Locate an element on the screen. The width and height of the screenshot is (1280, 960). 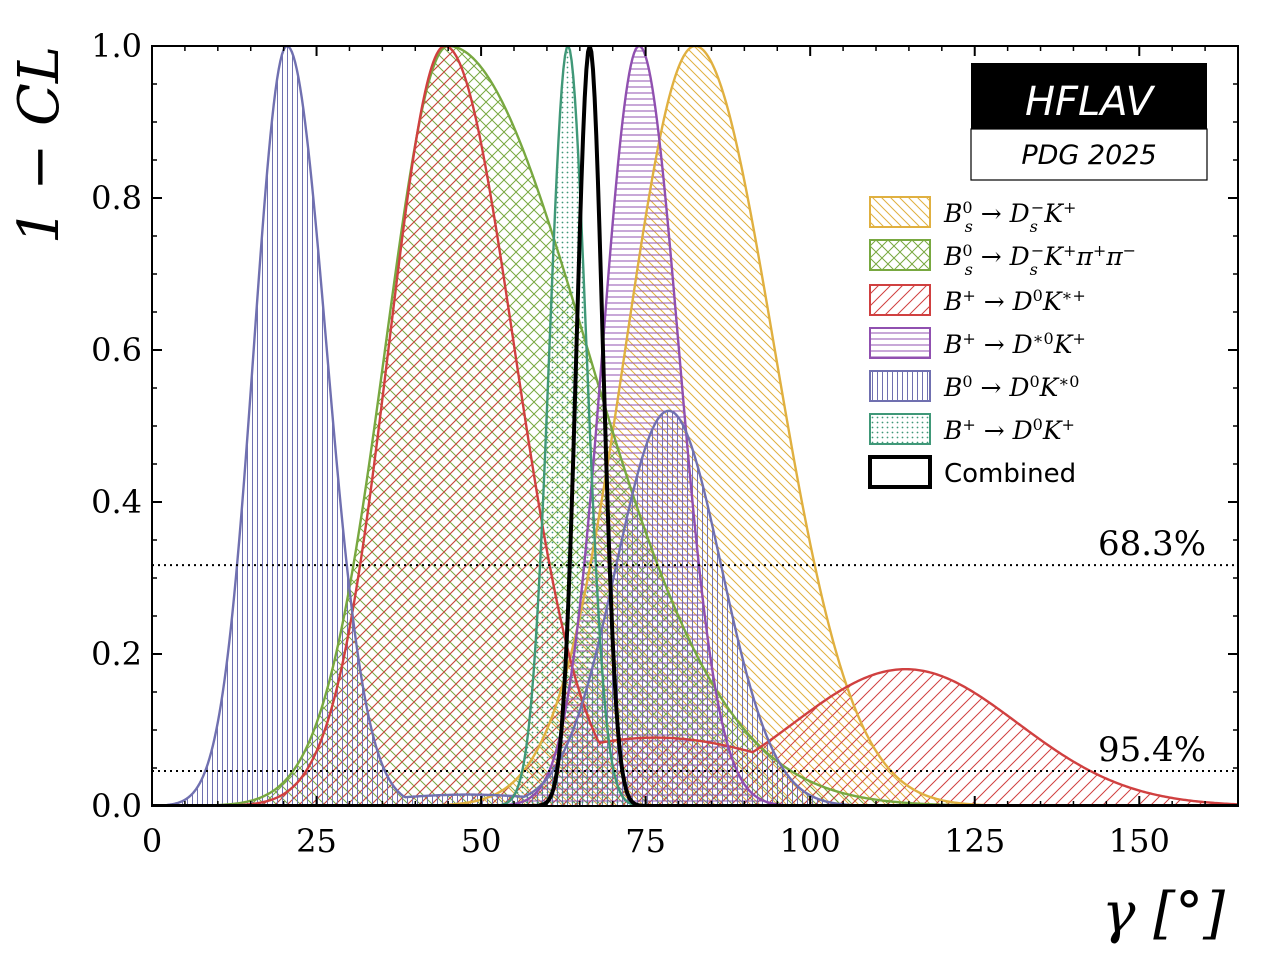
reference-label-1: 95.4% is located at coordinates (1152, 750).